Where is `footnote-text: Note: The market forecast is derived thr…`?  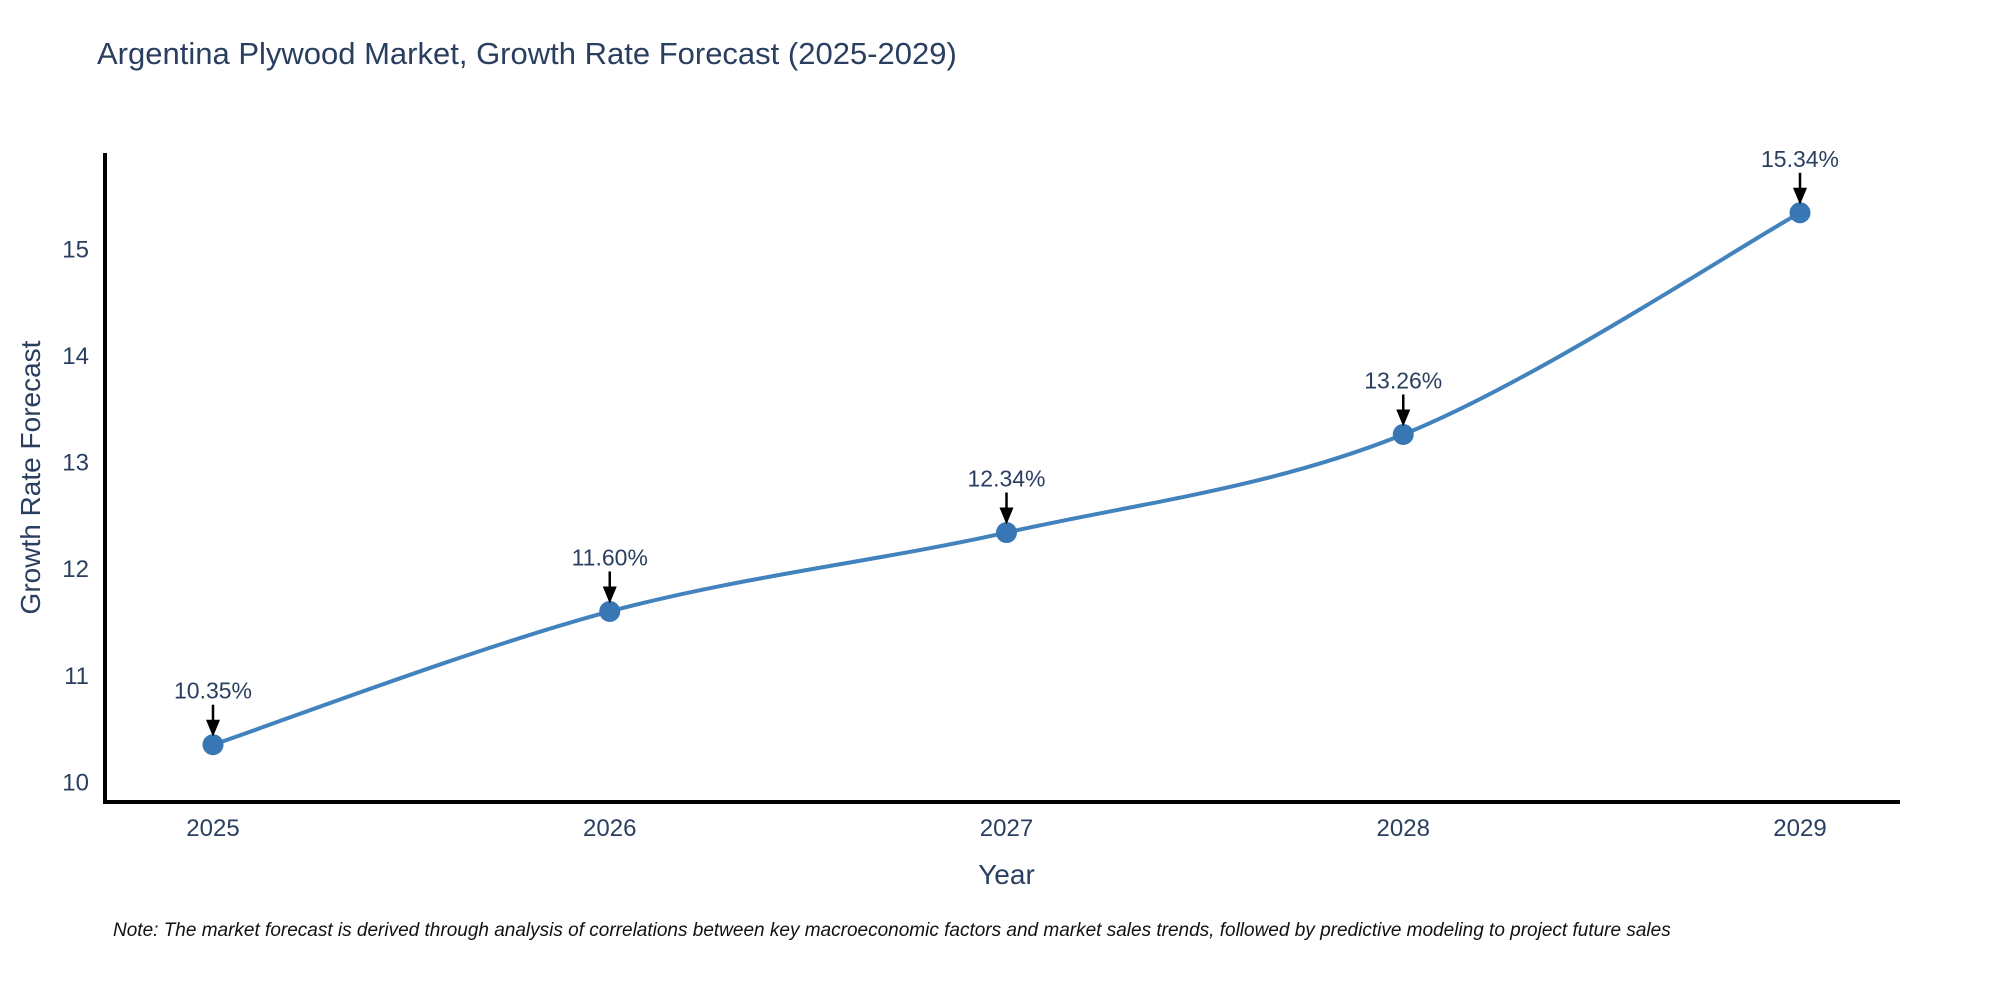 footnote-text: Note: The market forecast is derived thr… is located at coordinates (892, 930).